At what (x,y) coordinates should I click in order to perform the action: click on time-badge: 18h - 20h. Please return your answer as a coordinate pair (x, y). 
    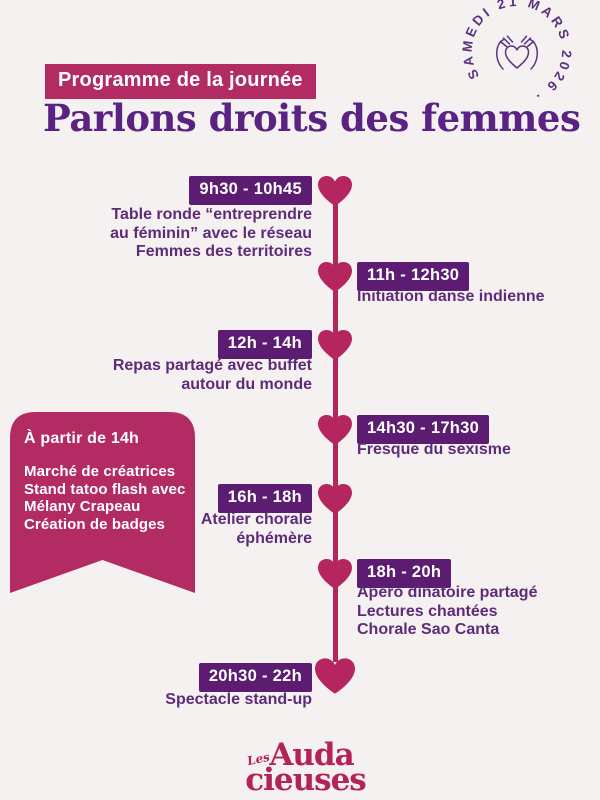
    Looking at the image, I should click on (404, 573).